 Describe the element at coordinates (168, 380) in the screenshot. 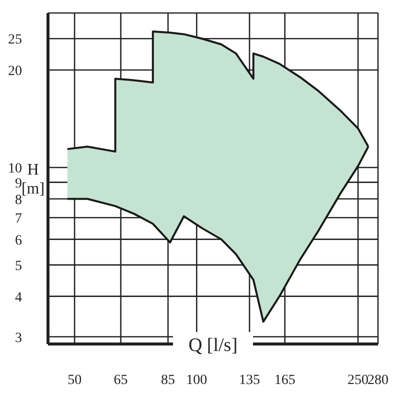

I see `x-tick-label: 85` at that location.